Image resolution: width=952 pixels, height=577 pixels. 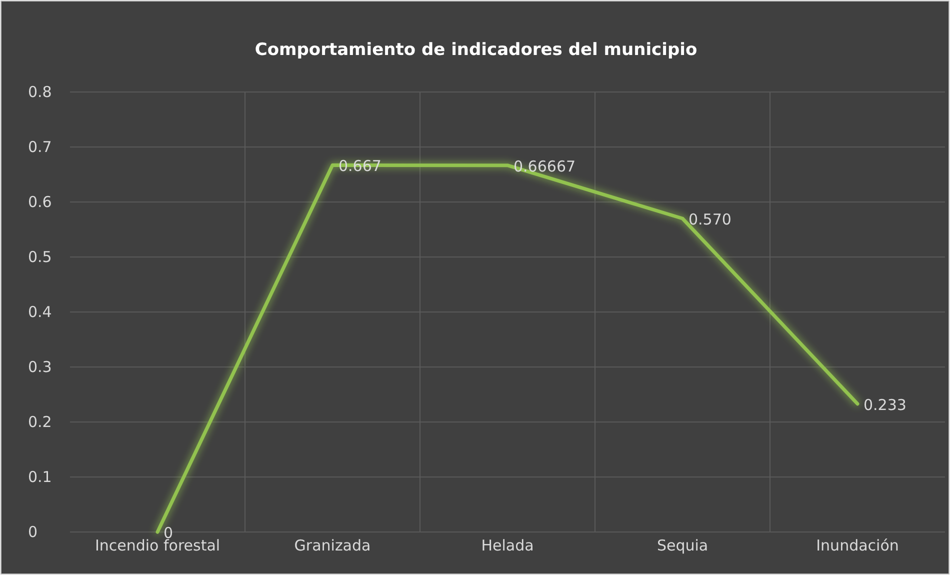 What do you see at coordinates (40, 477) in the screenshot?
I see `y-tick-label: 0.1` at bounding box center [40, 477].